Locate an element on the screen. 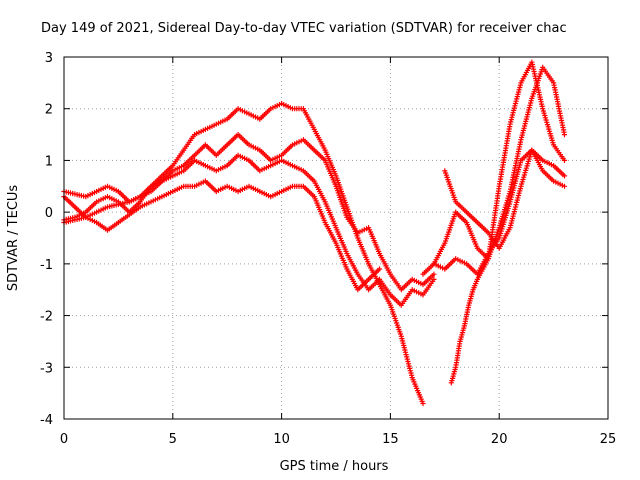 The height and width of the screenshot is (480, 640). y-tick-label: 3 is located at coordinates (49, 58).